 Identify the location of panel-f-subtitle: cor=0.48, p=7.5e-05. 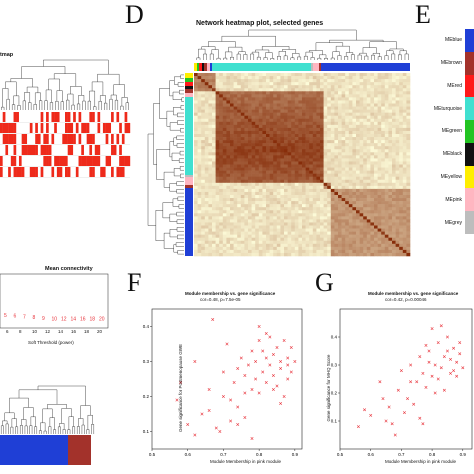
(220, 299).